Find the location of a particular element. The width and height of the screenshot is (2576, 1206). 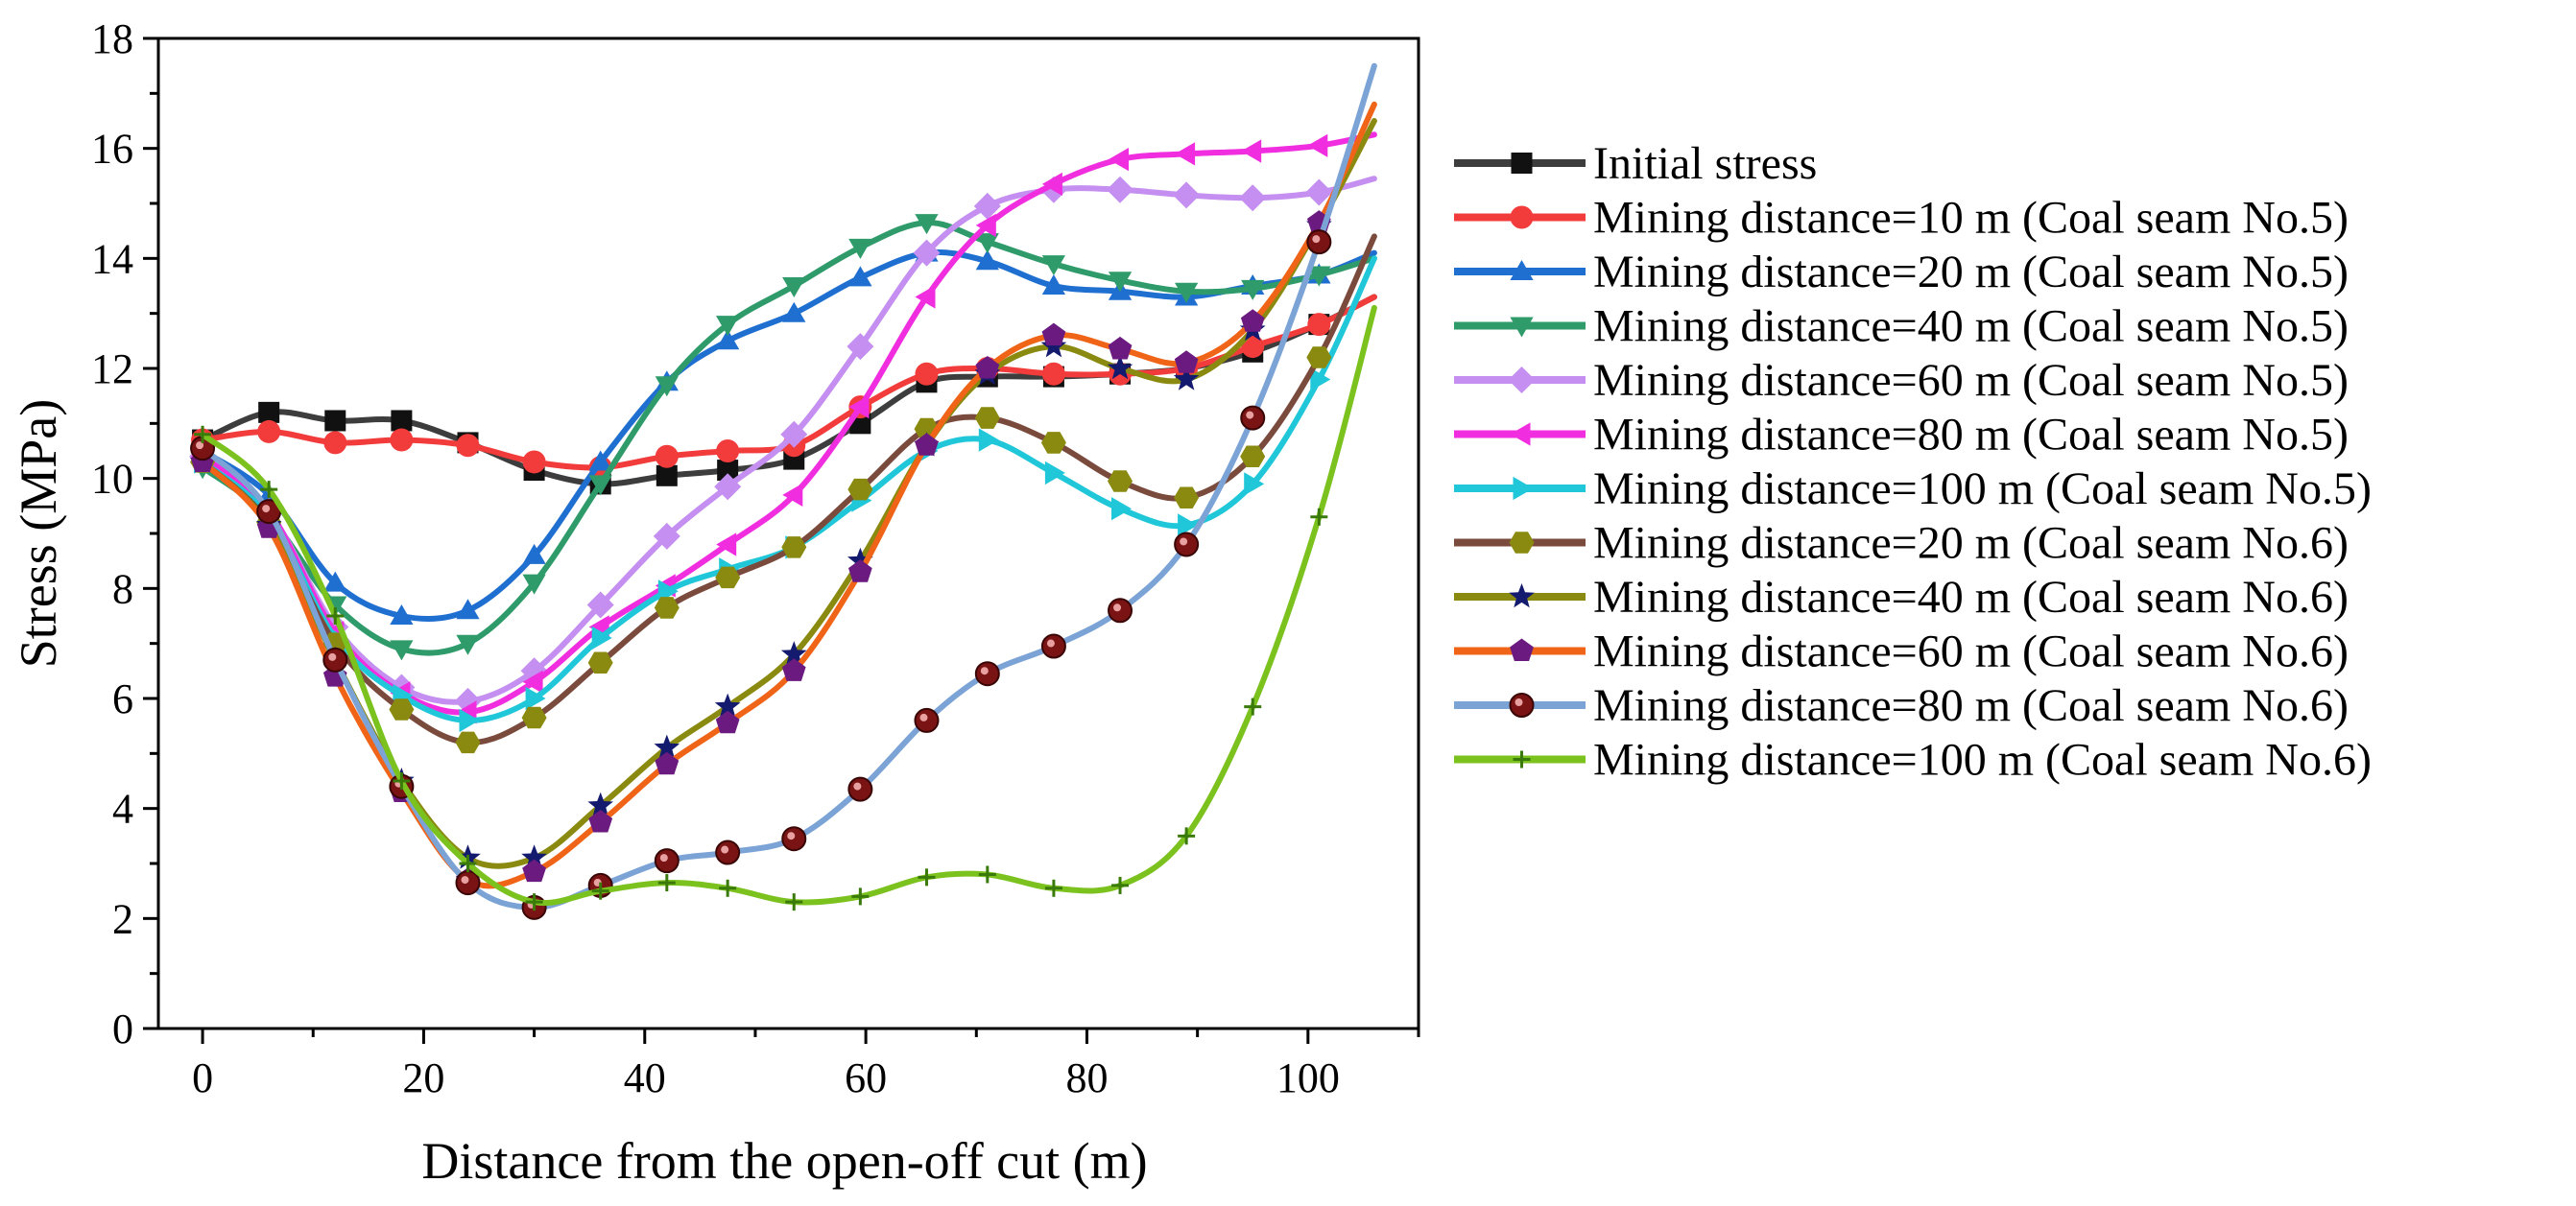

series-3-line is located at coordinates (788, 436).